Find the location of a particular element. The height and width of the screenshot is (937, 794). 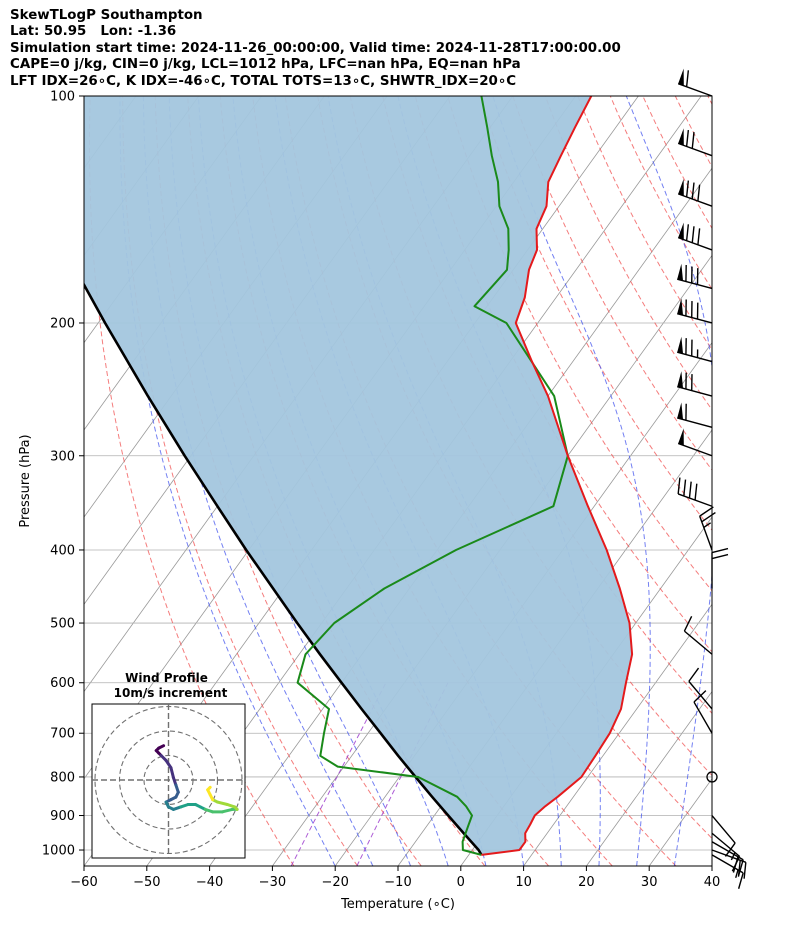

inset-subtitle: 10m/s increment is located at coordinates (171, 693).